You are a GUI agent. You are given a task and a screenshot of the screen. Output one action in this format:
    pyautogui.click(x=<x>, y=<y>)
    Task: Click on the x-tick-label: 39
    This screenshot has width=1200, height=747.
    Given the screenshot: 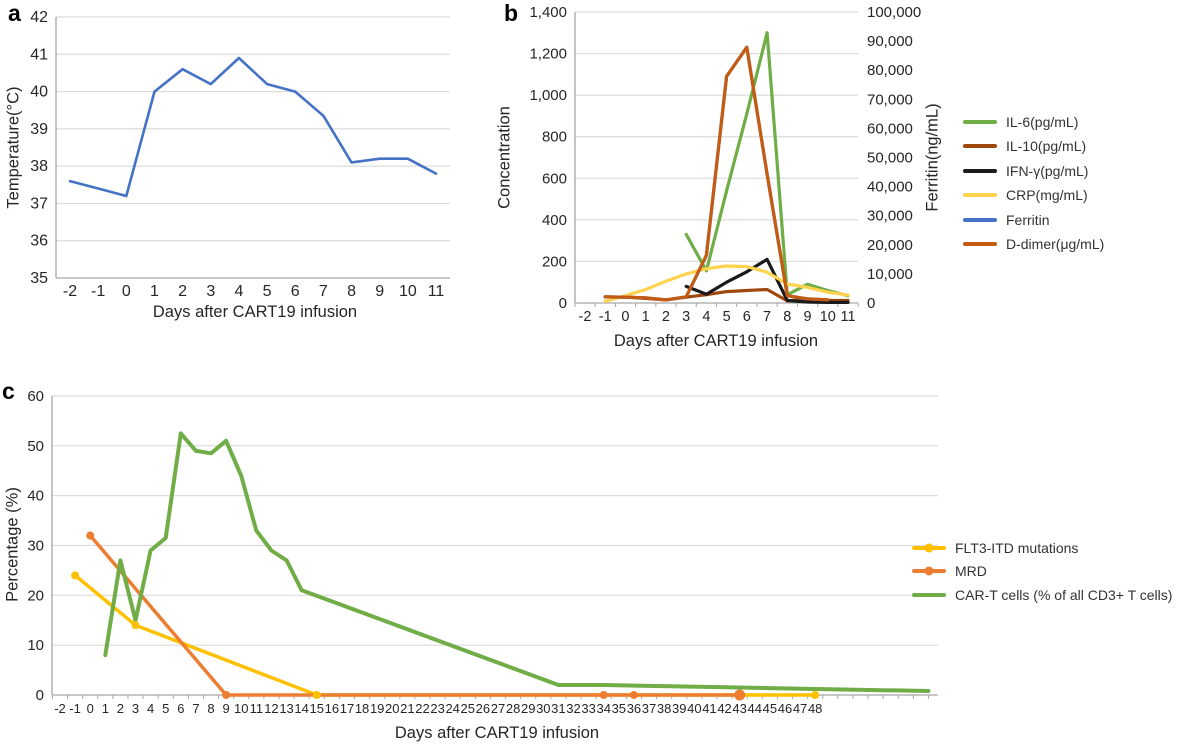 What is the action you would take?
    pyautogui.click(x=679, y=708)
    